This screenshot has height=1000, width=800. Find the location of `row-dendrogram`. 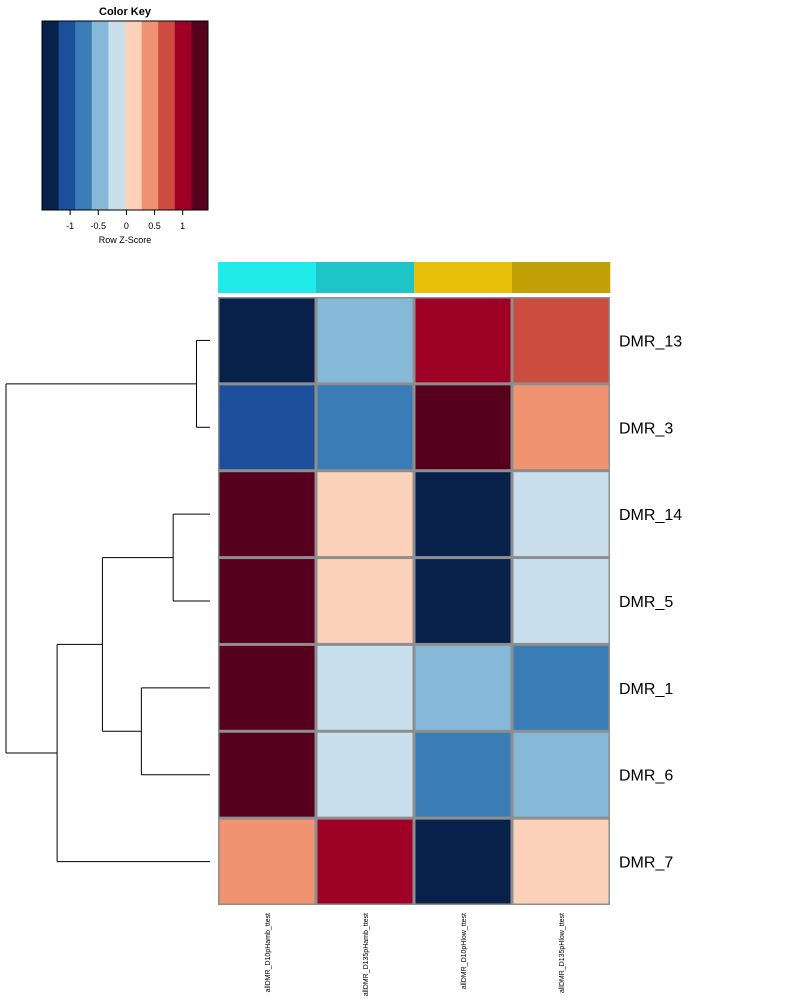

row-dendrogram is located at coordinates (107, 601).